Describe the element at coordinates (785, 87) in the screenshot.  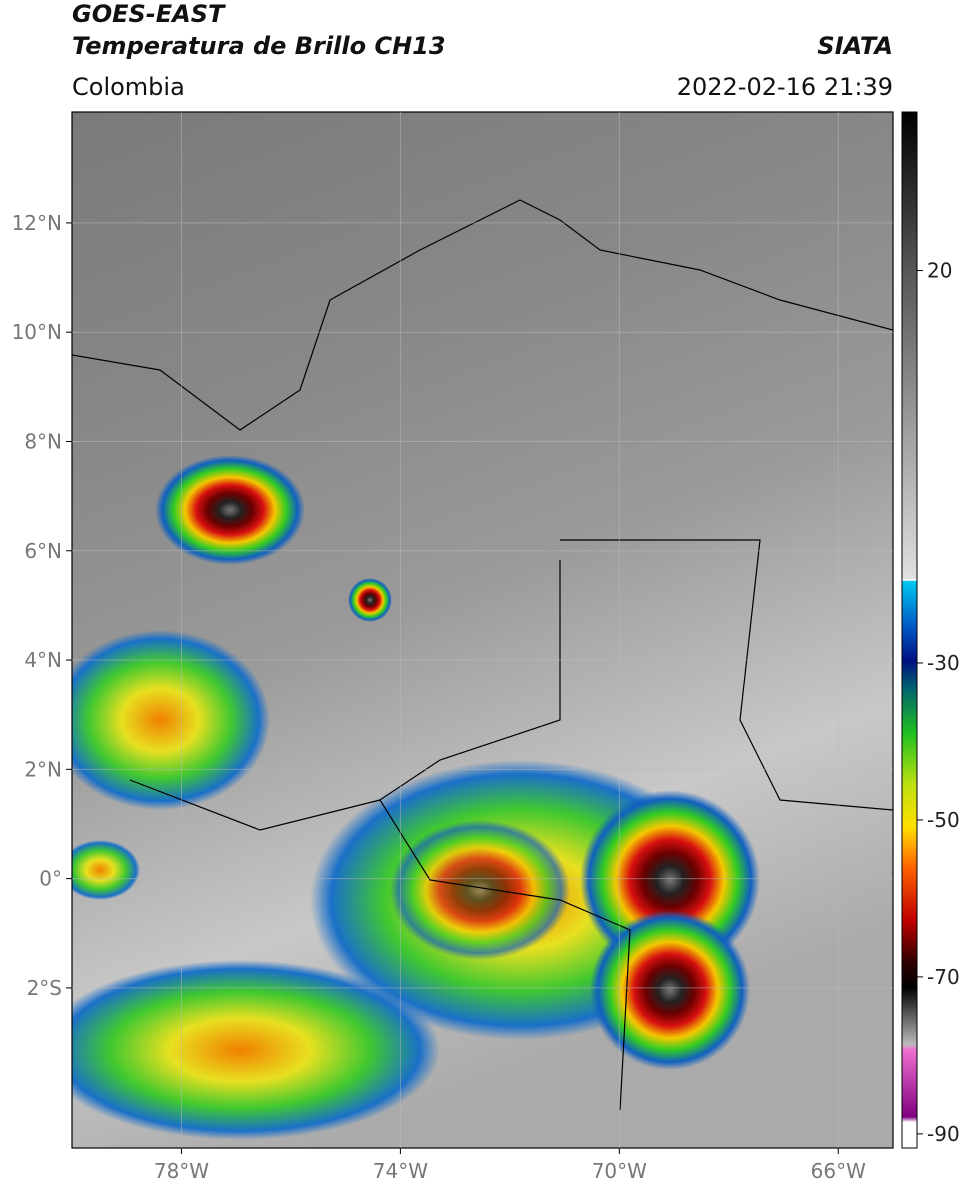
I see `datetime: 2022-02-16 21:39` at that location.